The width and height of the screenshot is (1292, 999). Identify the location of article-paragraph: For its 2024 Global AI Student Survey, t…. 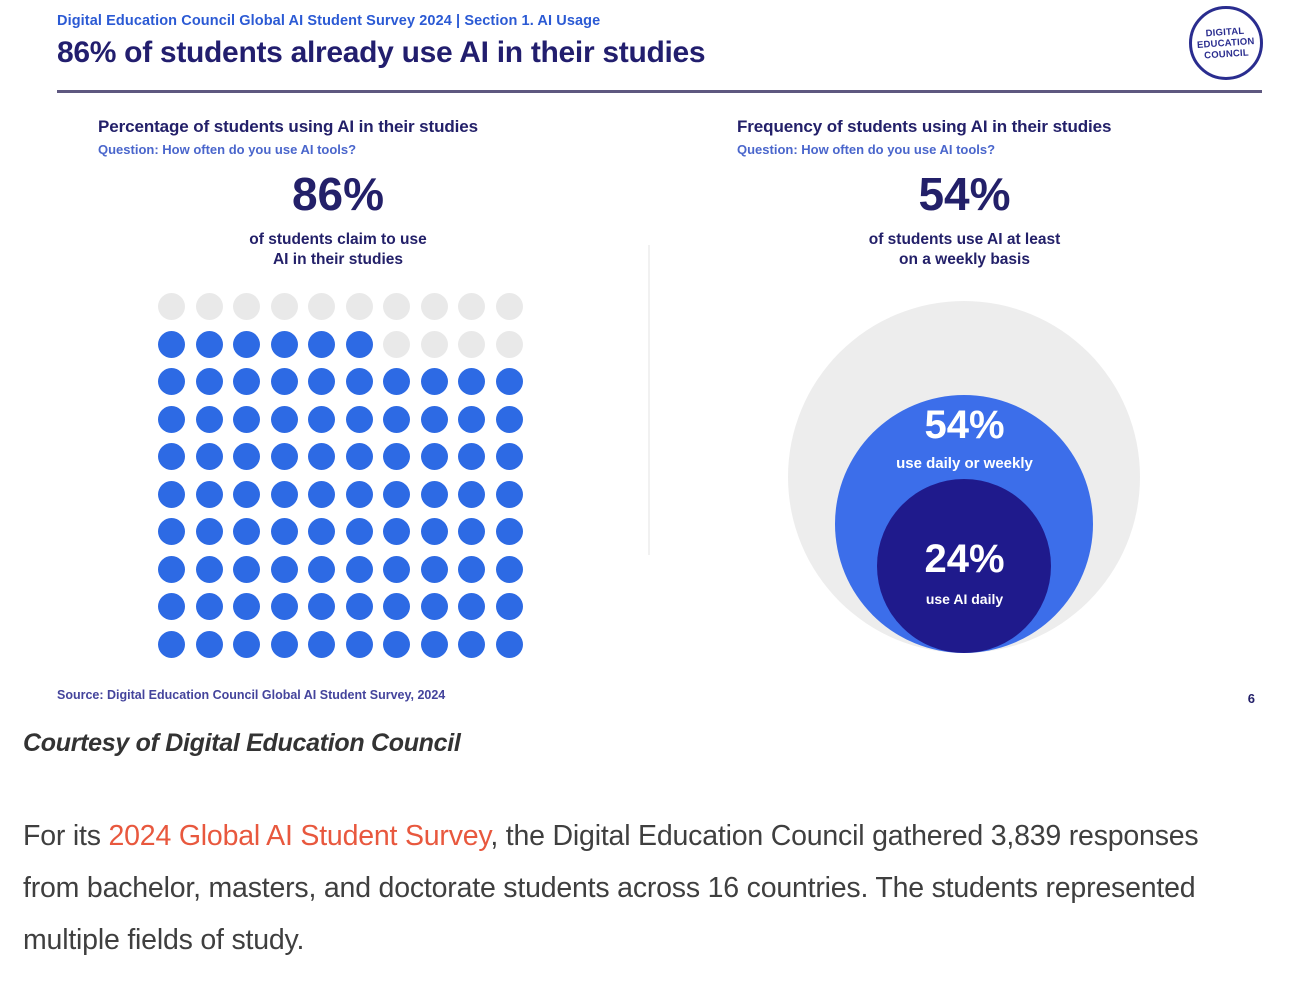
(638, 888).